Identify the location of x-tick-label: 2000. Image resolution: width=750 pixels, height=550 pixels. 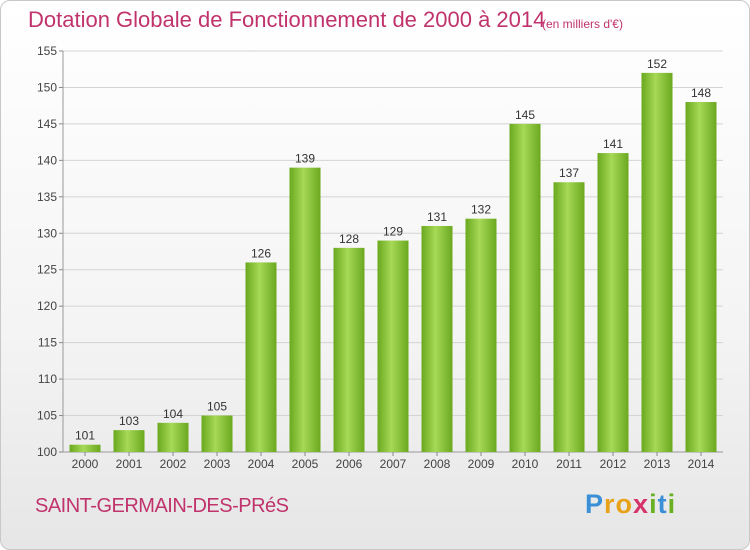
(85, 464).